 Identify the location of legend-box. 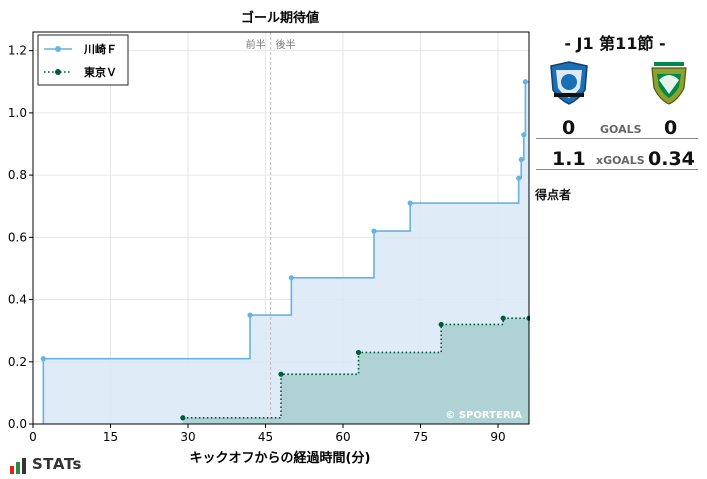
(83, 60).